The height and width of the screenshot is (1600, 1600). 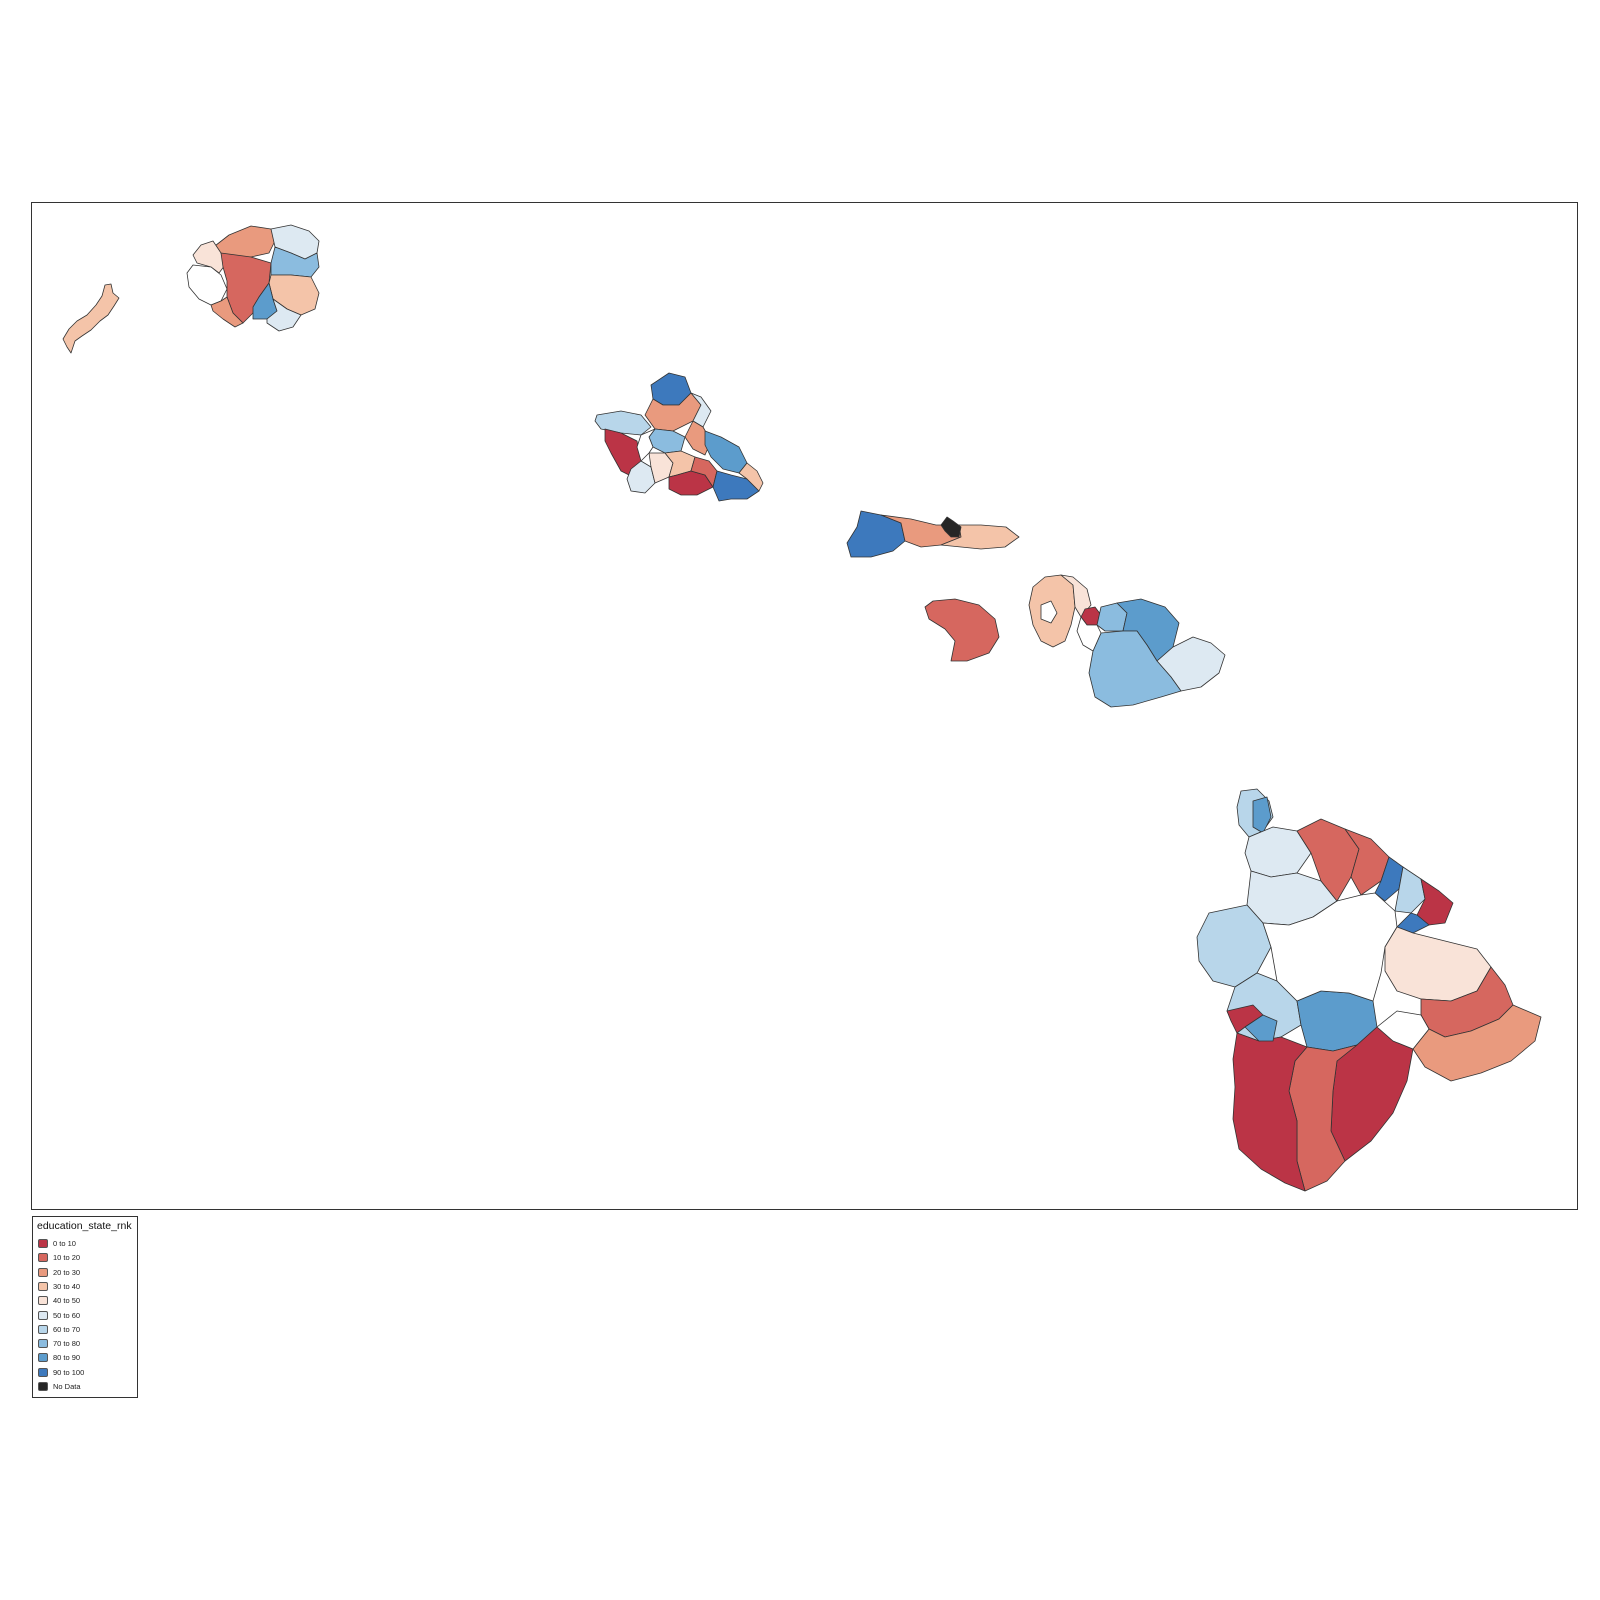 I want to click on legend-title: education_state_rnk, so click(x=84, y=1226).